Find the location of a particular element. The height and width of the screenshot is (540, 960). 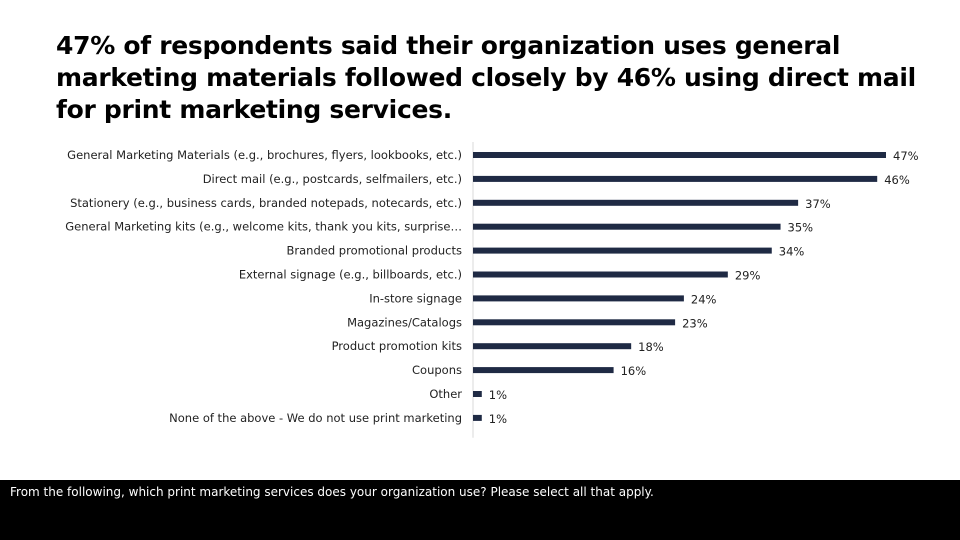

value-label: 34% is located at coordinates (792, 252).